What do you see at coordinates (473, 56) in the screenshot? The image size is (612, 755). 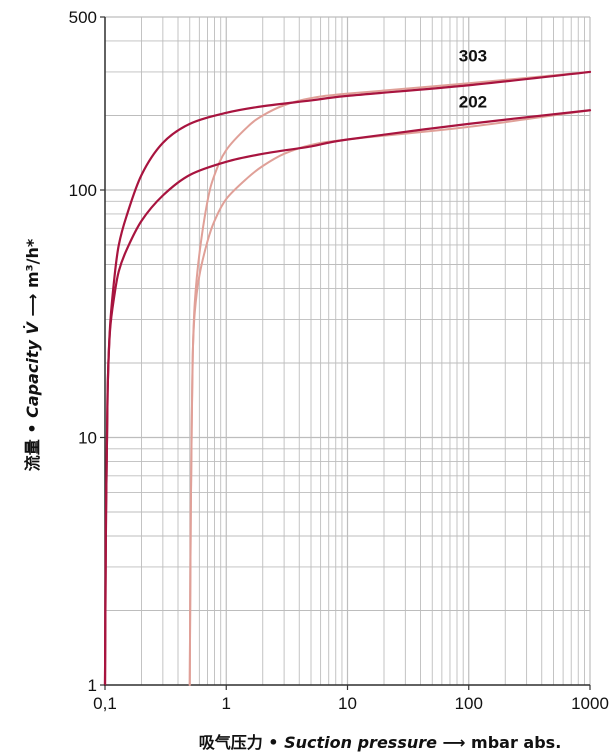 I see `series-label-303: 303` at bounding box center [473, 56].